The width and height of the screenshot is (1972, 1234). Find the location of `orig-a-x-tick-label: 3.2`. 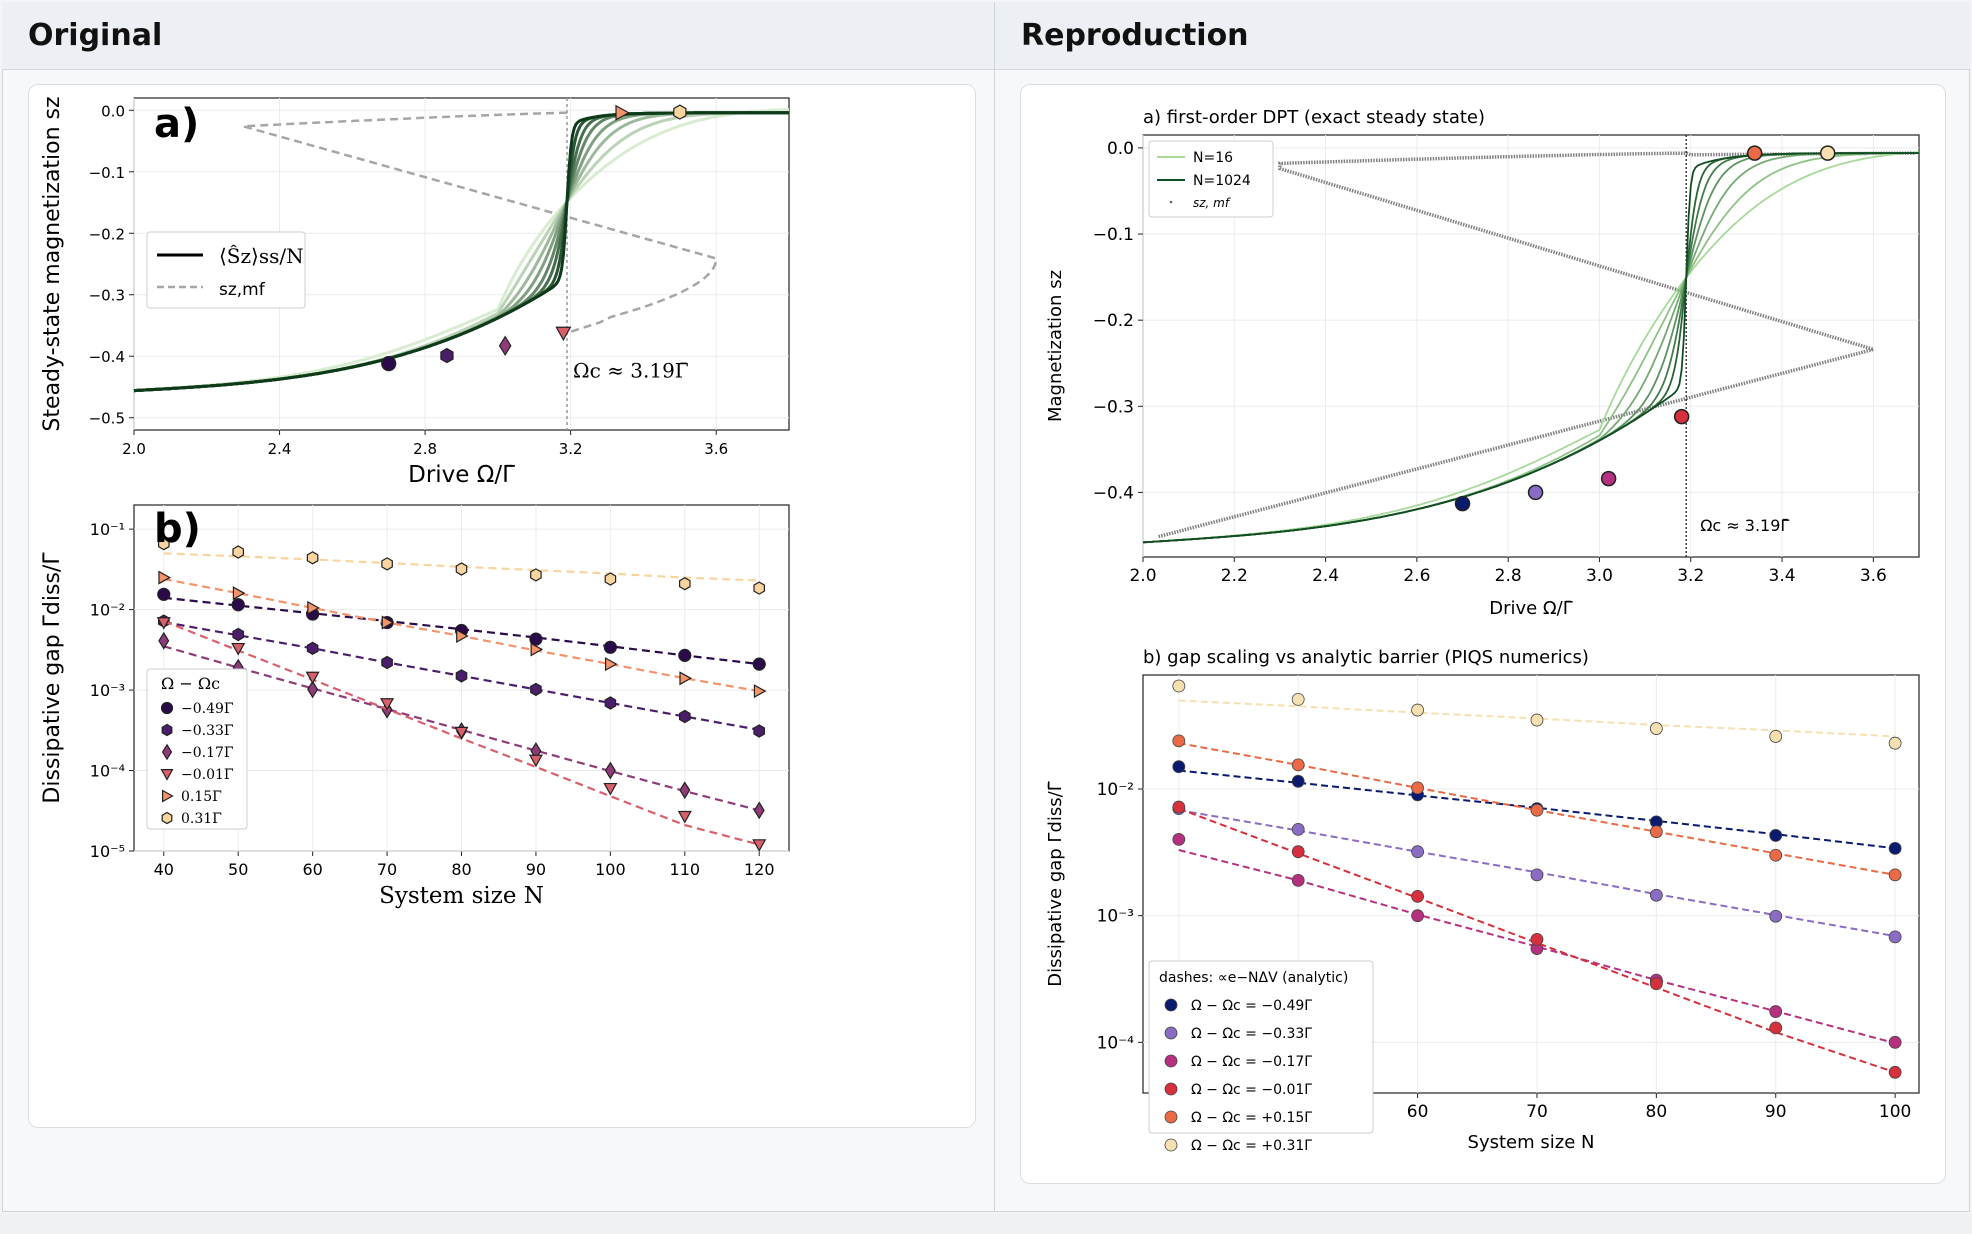

orig-a-x-tick-label: 3.2 is located at coordinates (571, 449).